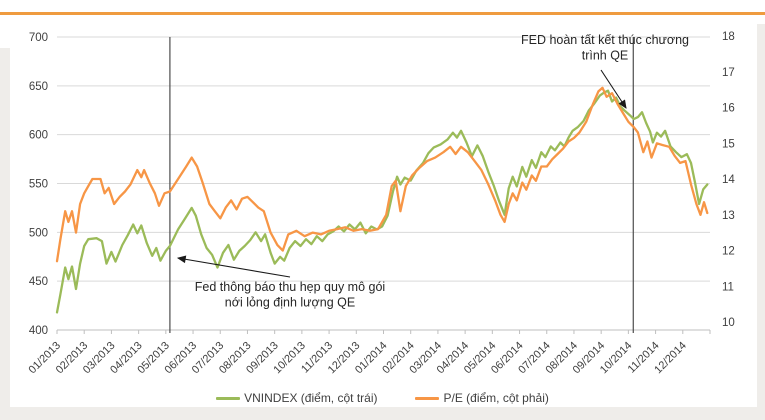 This screenshot has height=420, width=765. I want to click on legend-label: P/E (điểm, cột phải), so click(496, 398).